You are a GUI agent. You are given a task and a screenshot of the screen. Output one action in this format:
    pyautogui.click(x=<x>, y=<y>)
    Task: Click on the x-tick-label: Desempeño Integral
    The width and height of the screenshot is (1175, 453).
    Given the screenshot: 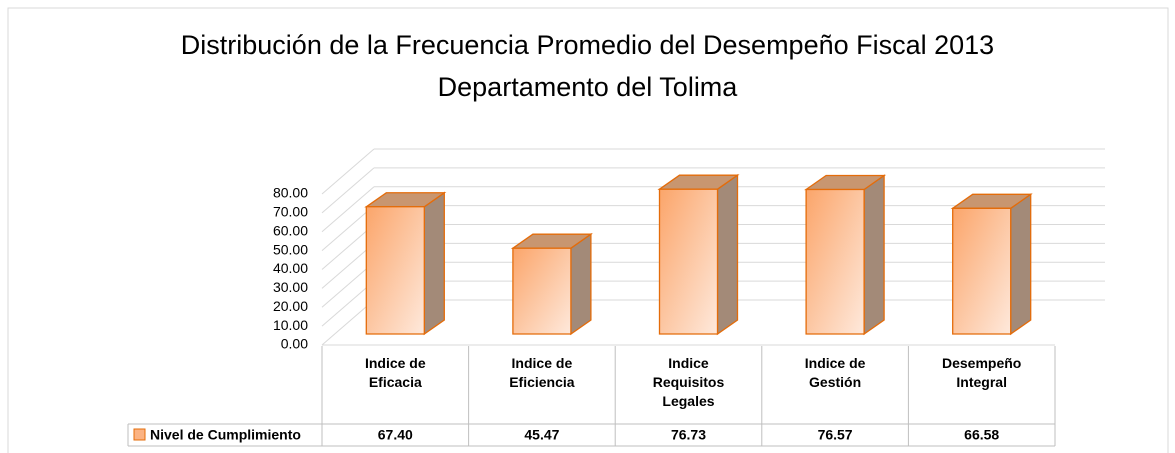 What is the action you would take?
    pyautogui.click(x=982, y=372)
    